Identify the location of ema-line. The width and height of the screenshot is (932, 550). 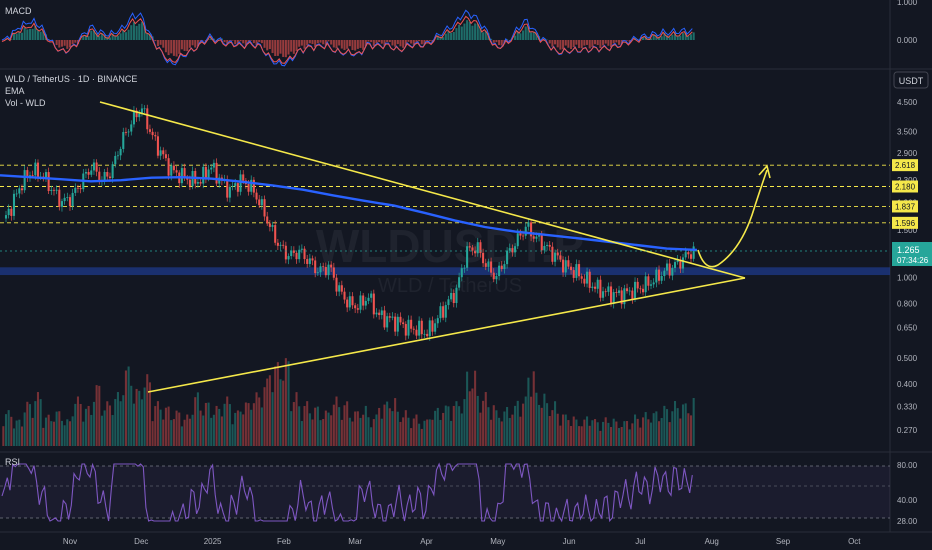
(349, 213).